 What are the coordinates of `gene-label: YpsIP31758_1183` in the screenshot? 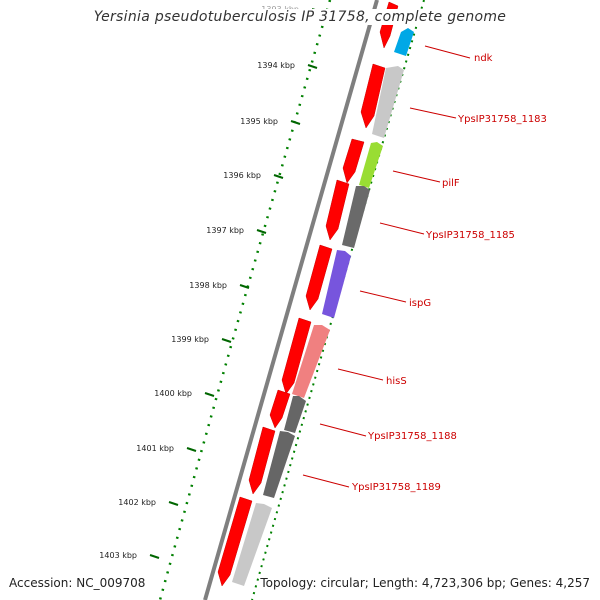 It's located at (502, 119).